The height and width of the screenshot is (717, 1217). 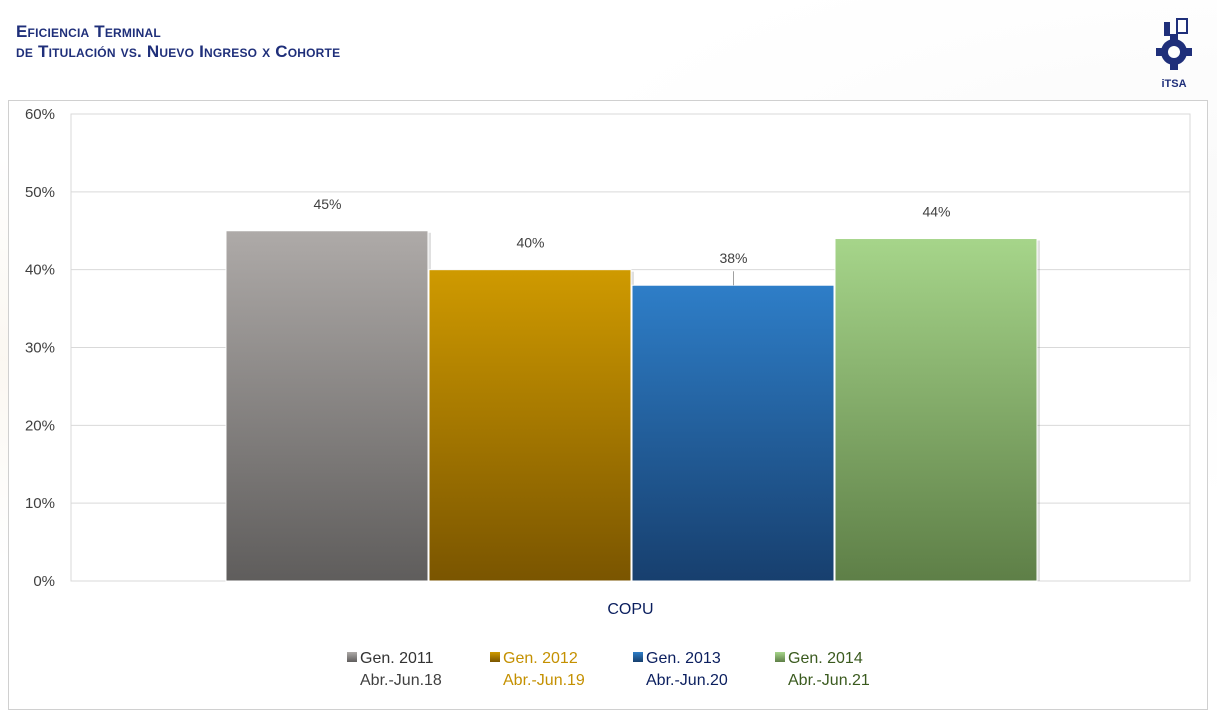 What do you see at coordinates (683, 658) in the screenshot?
I see `legend-label: Gen. 2013` at bounding box center [683, 658].